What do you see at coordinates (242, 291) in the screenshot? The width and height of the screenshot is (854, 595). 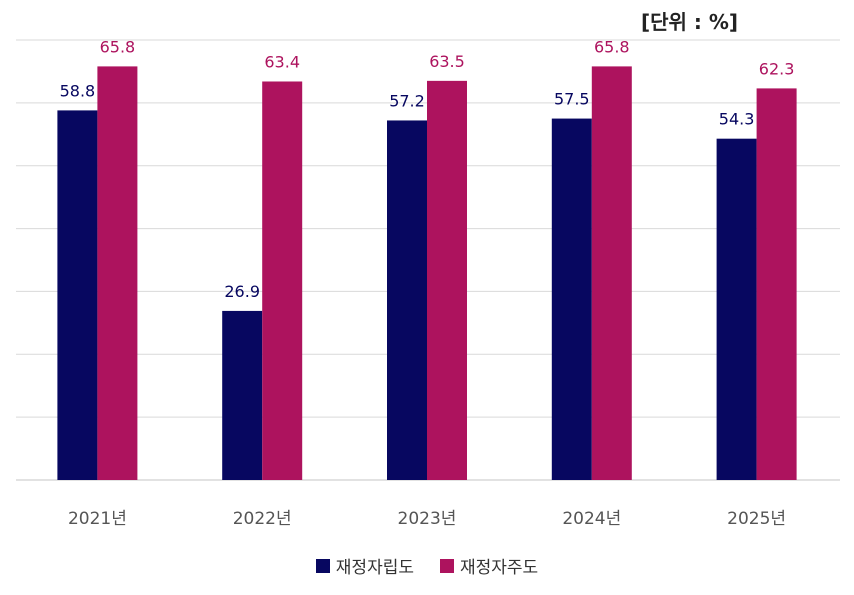 I see `data-label-series-0-1: 26.9` at bounding box center [242, 291].